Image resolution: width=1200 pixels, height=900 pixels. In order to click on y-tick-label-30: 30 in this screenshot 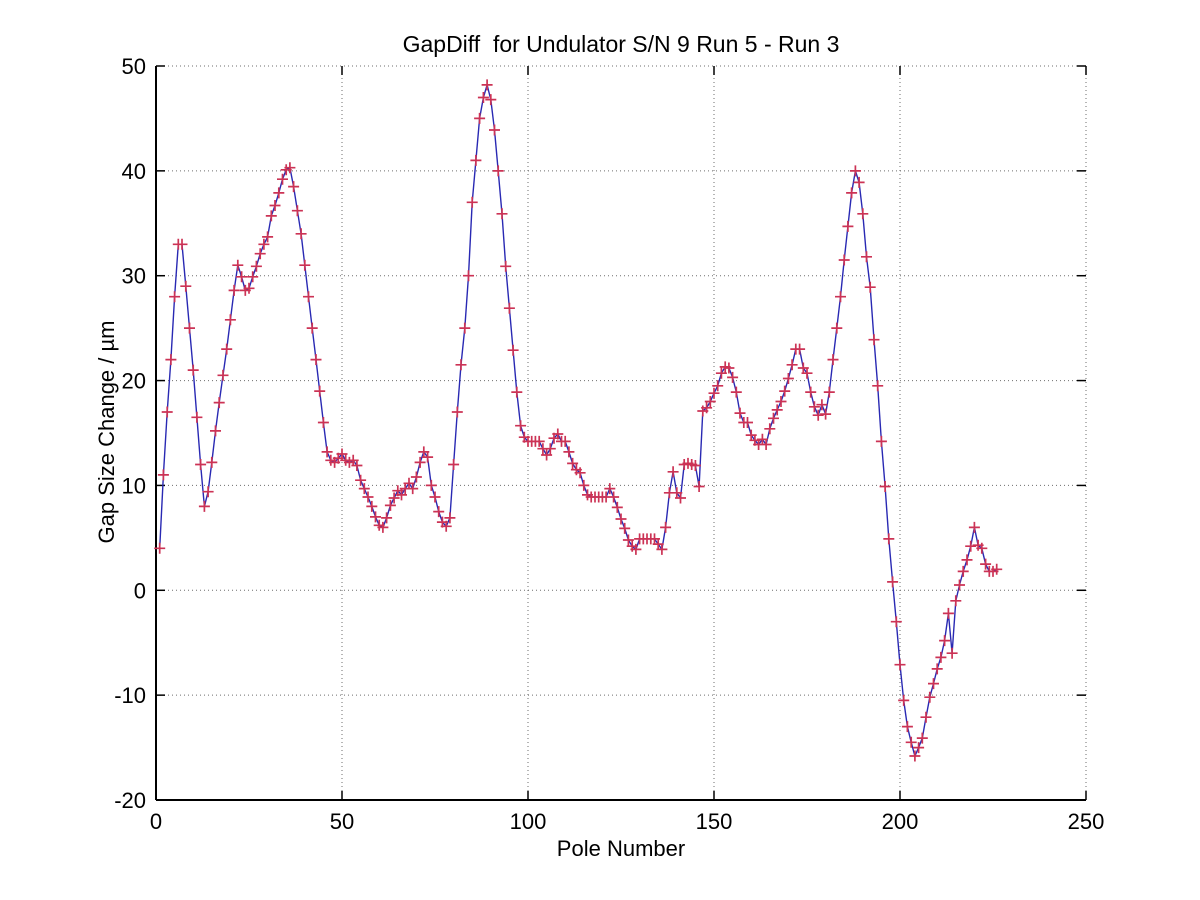, I will do `click(134, 276)`.